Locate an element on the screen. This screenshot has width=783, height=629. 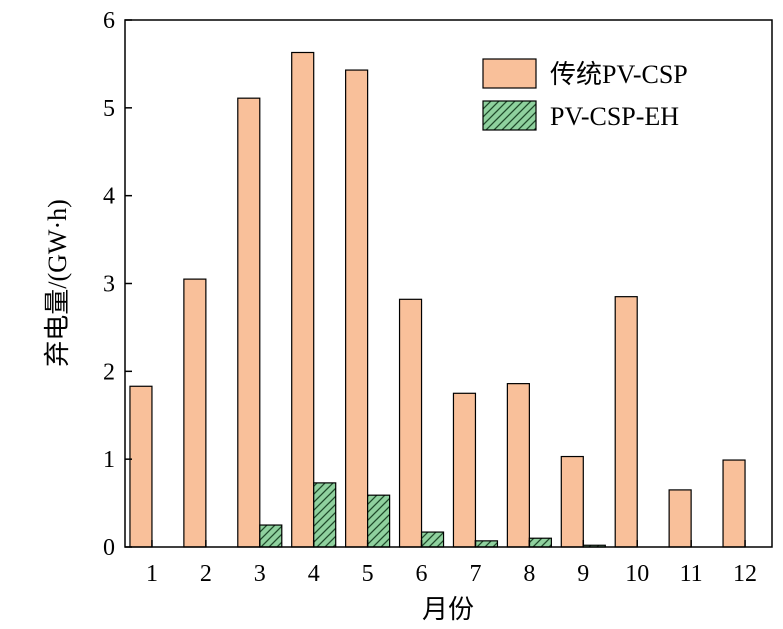
x-tick-label: 6 is located at coordinates (422, 574).